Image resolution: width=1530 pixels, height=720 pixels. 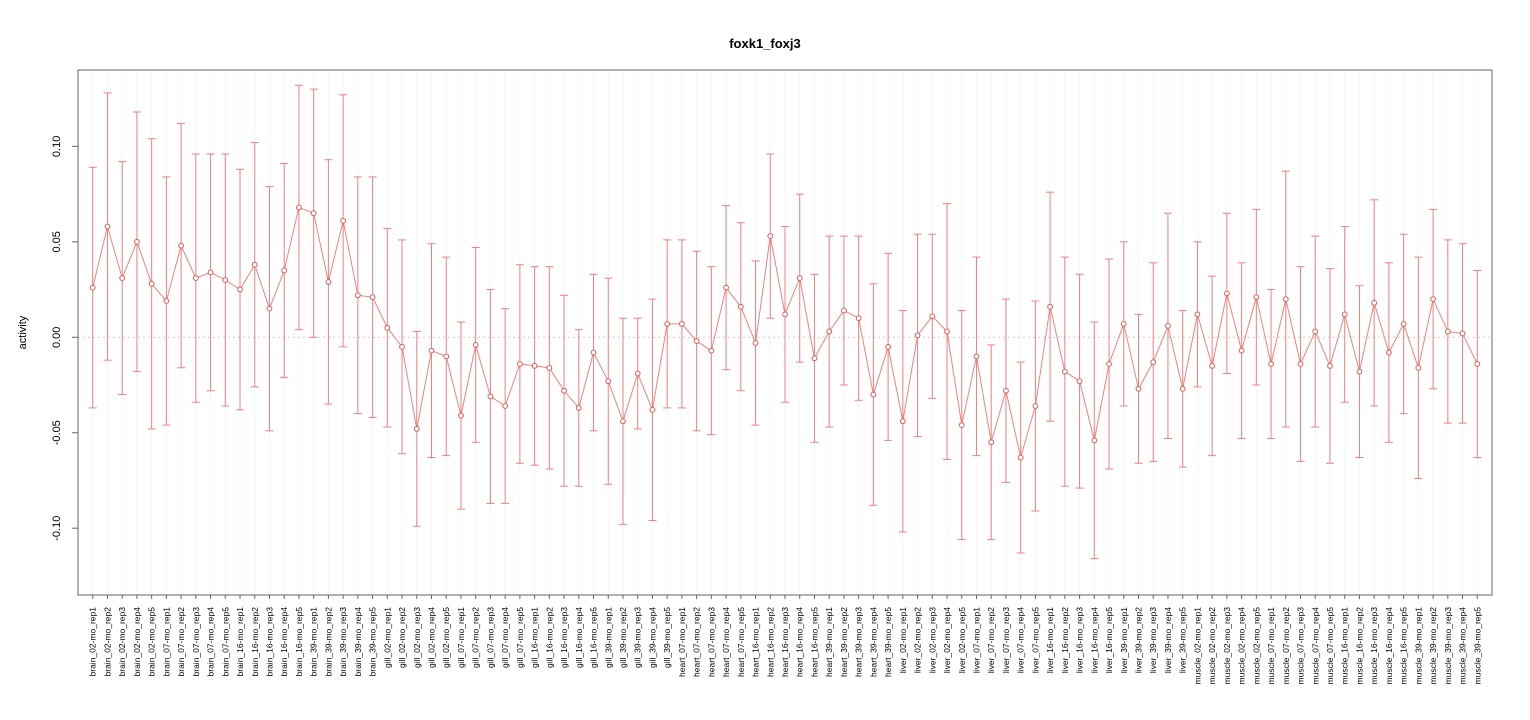 I want to click on x-tick-label: liver_39-mo_rep4, so click(x=1168, y=640).